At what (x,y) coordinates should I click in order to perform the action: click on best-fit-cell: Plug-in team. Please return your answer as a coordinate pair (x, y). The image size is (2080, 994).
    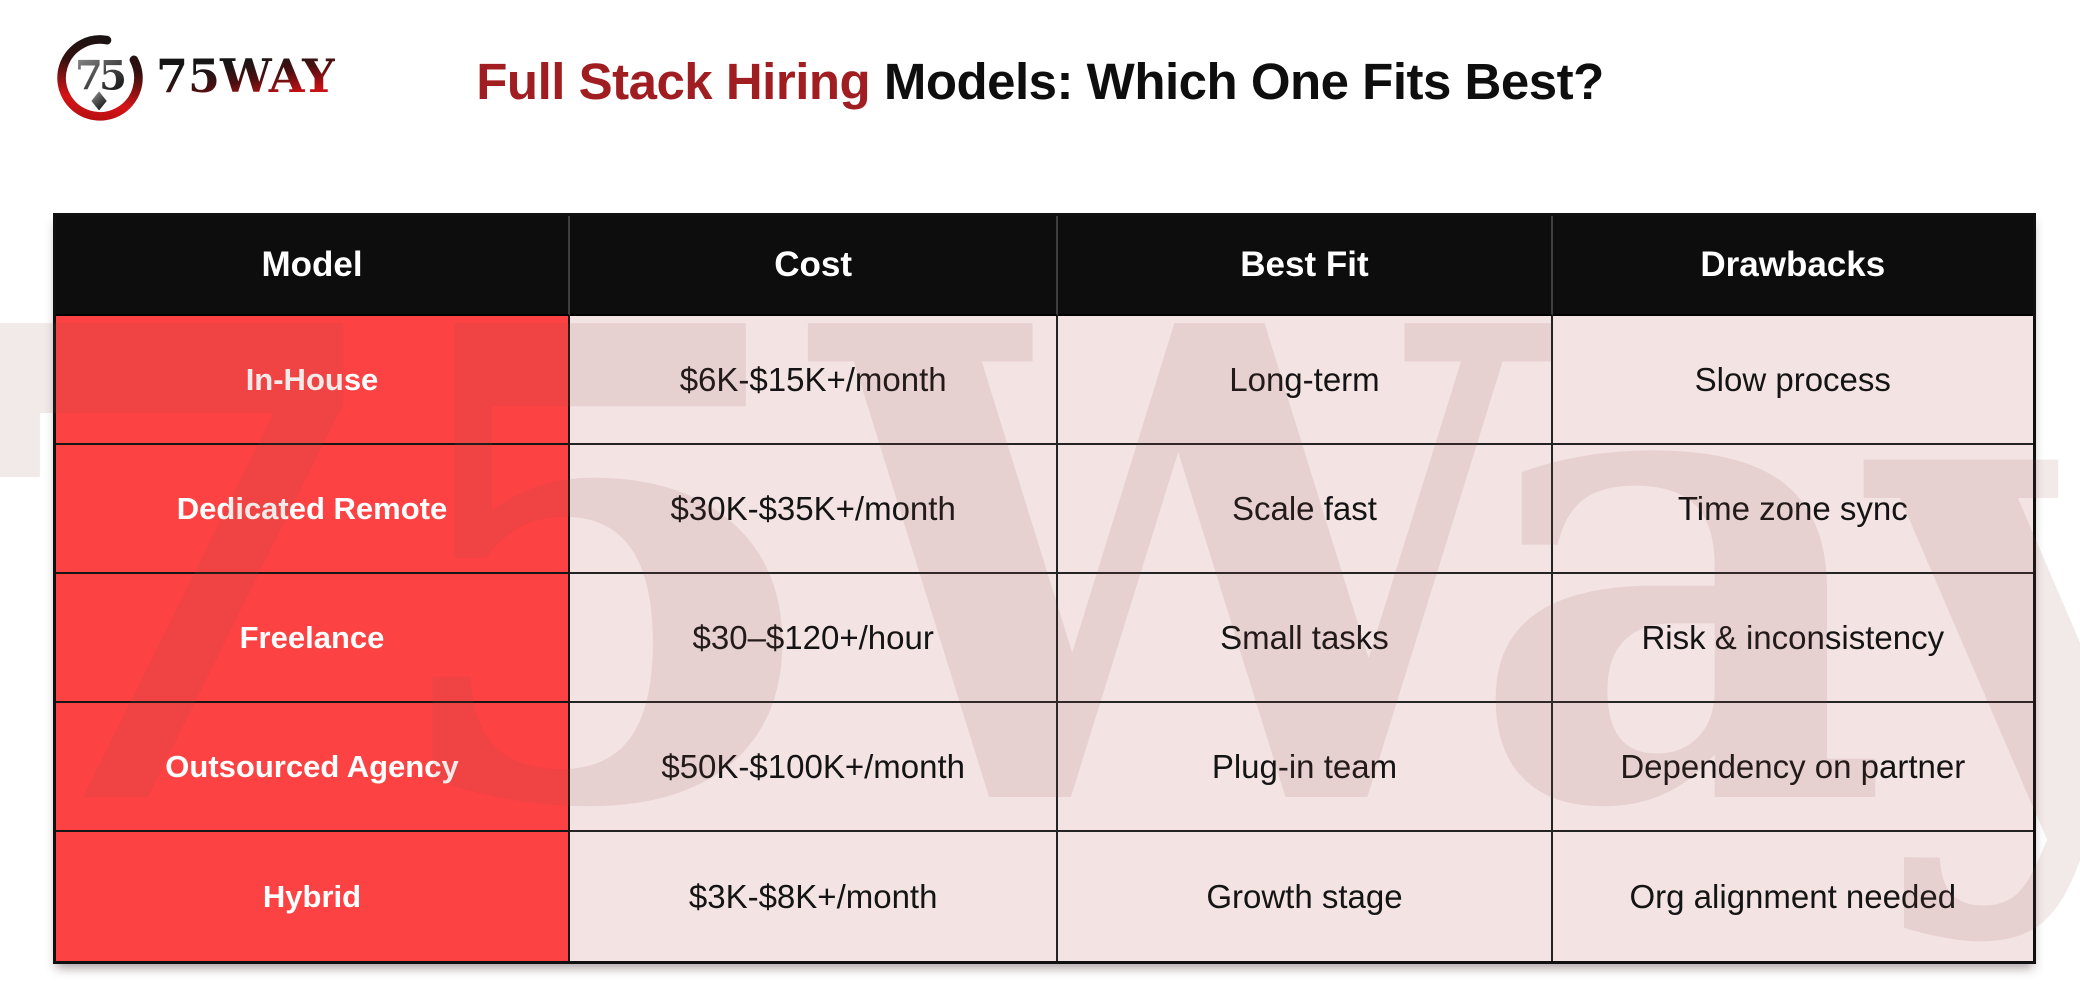
    Looking at the image, I should click on (1305, 767).